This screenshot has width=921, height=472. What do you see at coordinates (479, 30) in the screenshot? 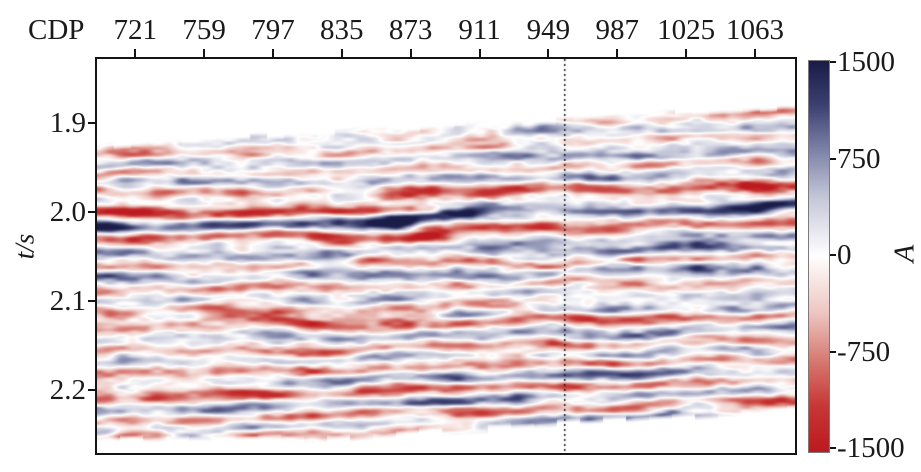
I see `x-tick-label: 911` at bounding box center [479, 30].